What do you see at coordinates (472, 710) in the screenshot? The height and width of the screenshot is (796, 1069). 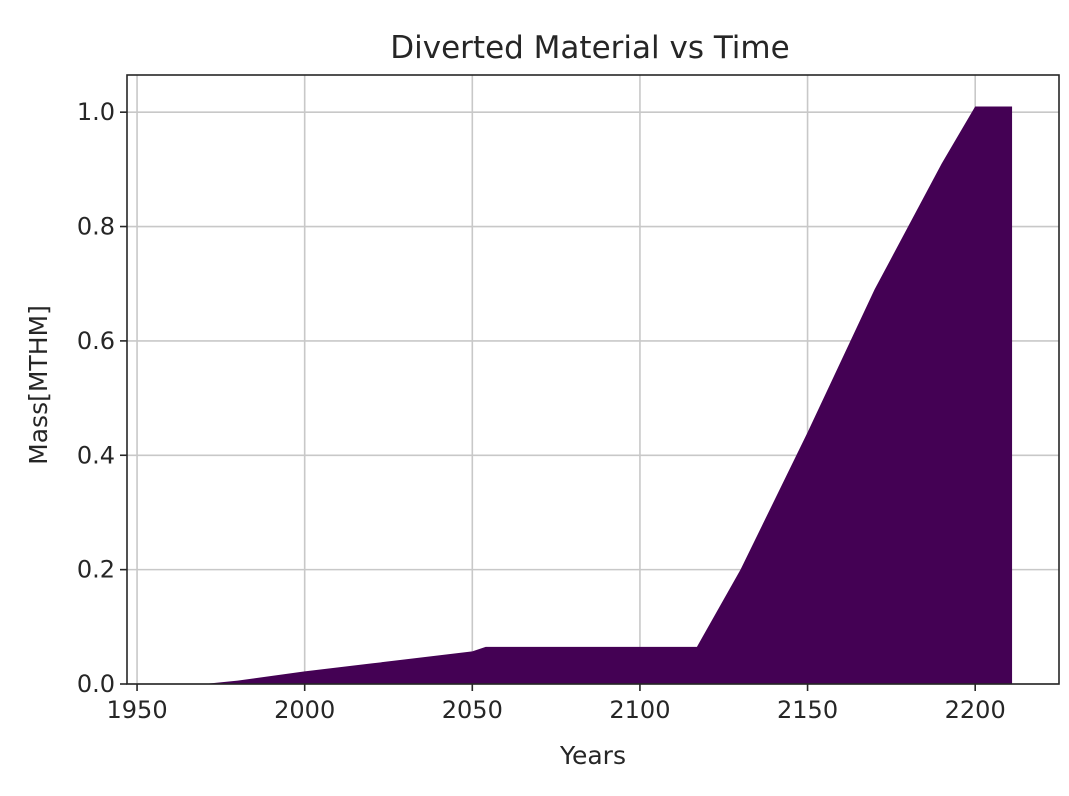 I see `x-tick-label: 2050` at bounding box center [472, 710].